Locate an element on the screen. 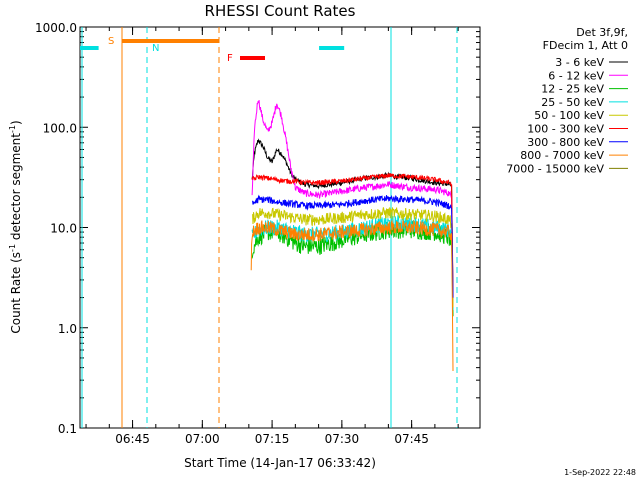  x-tick-label: 07:45 is located at coordinates (411, 439).